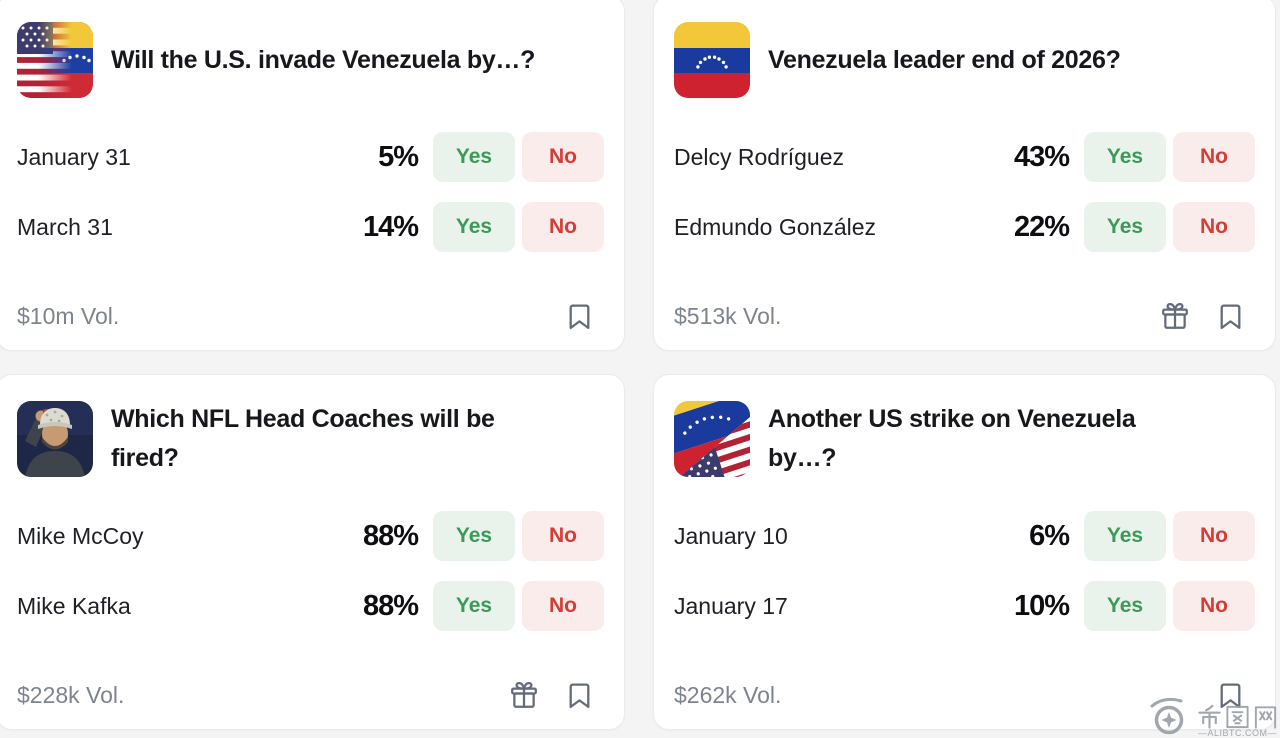 The height and width of the screenshot is (738, 1280). Describe the element at coordinates (310, 192) in the screenshot. I see `outcome-list: January 31 5% Yes No March 31 14% Yes No` at that location.